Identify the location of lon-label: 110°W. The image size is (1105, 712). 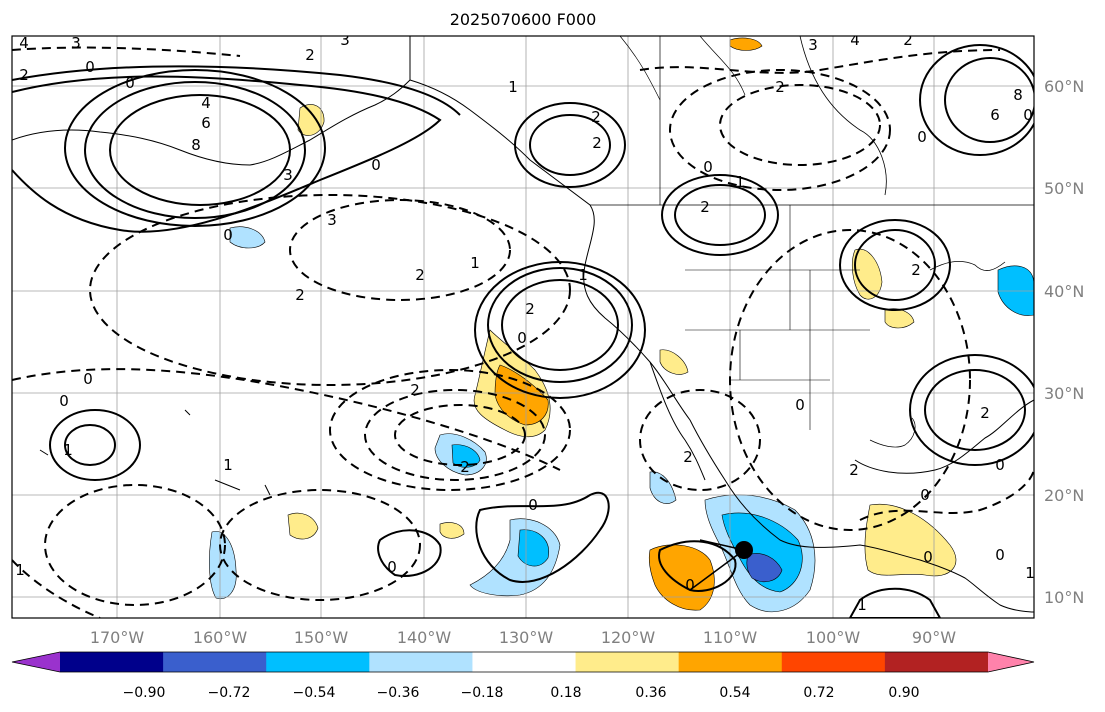
(730, 637).